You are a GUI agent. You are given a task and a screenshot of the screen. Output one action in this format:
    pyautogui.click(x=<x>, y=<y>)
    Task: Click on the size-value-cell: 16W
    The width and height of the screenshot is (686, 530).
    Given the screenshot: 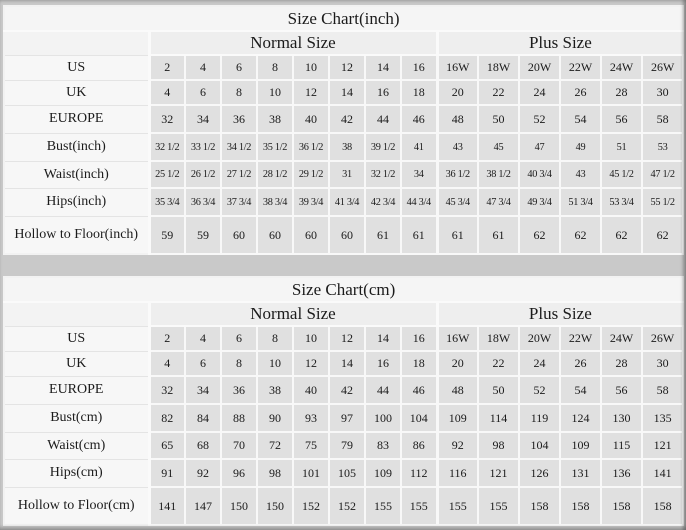 What is the action you would take?
    pyautogui.click(x=457, y=67)
    